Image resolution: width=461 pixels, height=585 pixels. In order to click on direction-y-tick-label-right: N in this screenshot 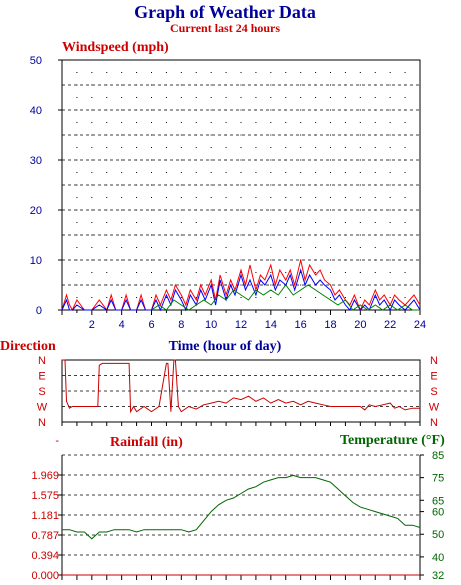, I will do `click(434, 361)`.